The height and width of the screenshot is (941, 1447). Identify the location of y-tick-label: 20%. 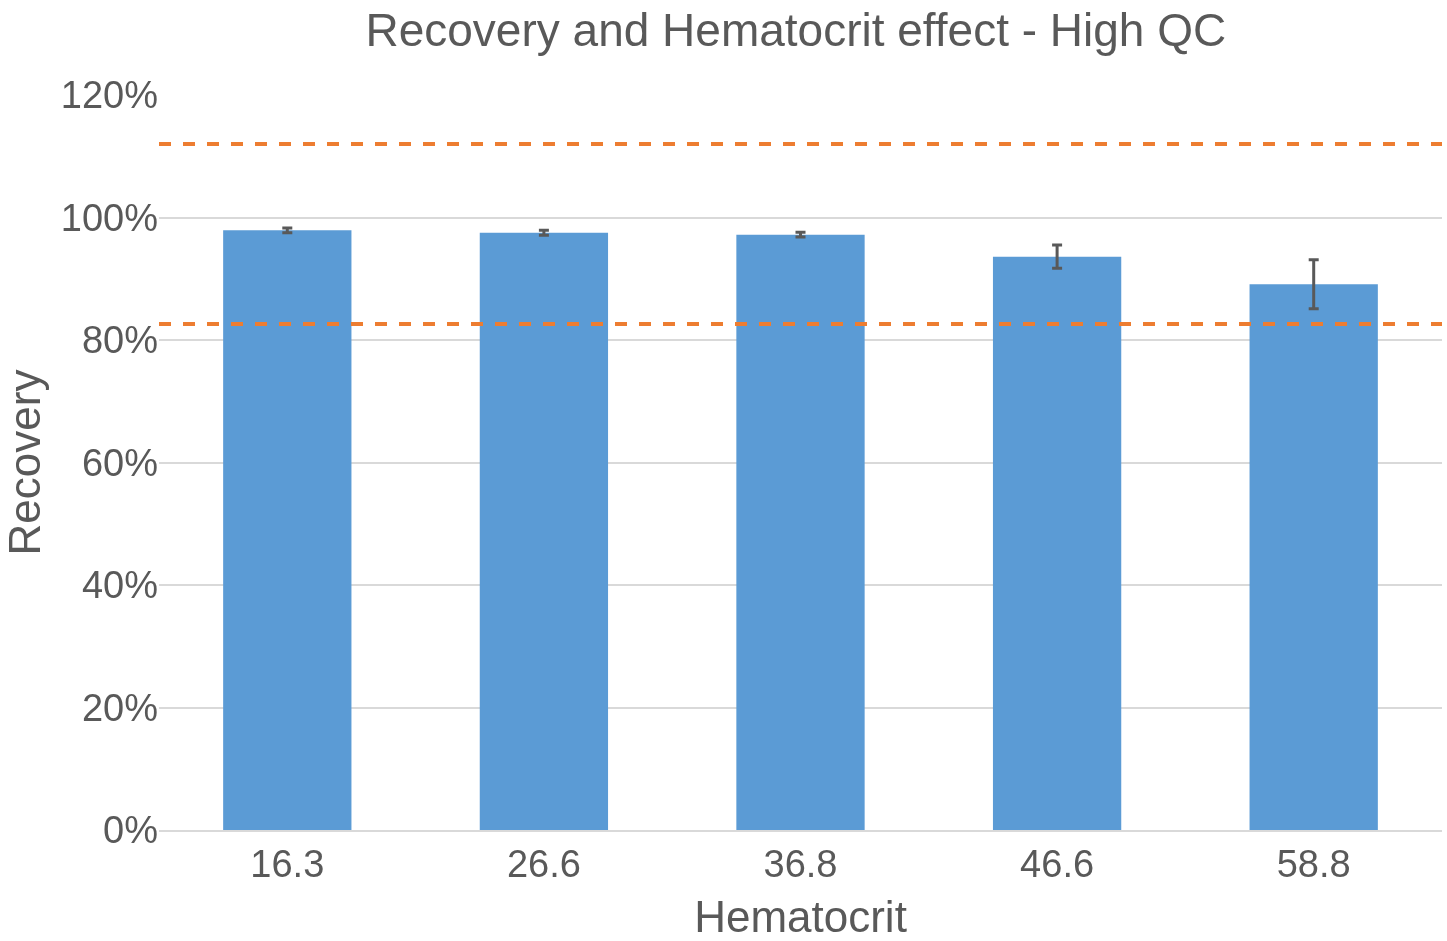
(119, 707).